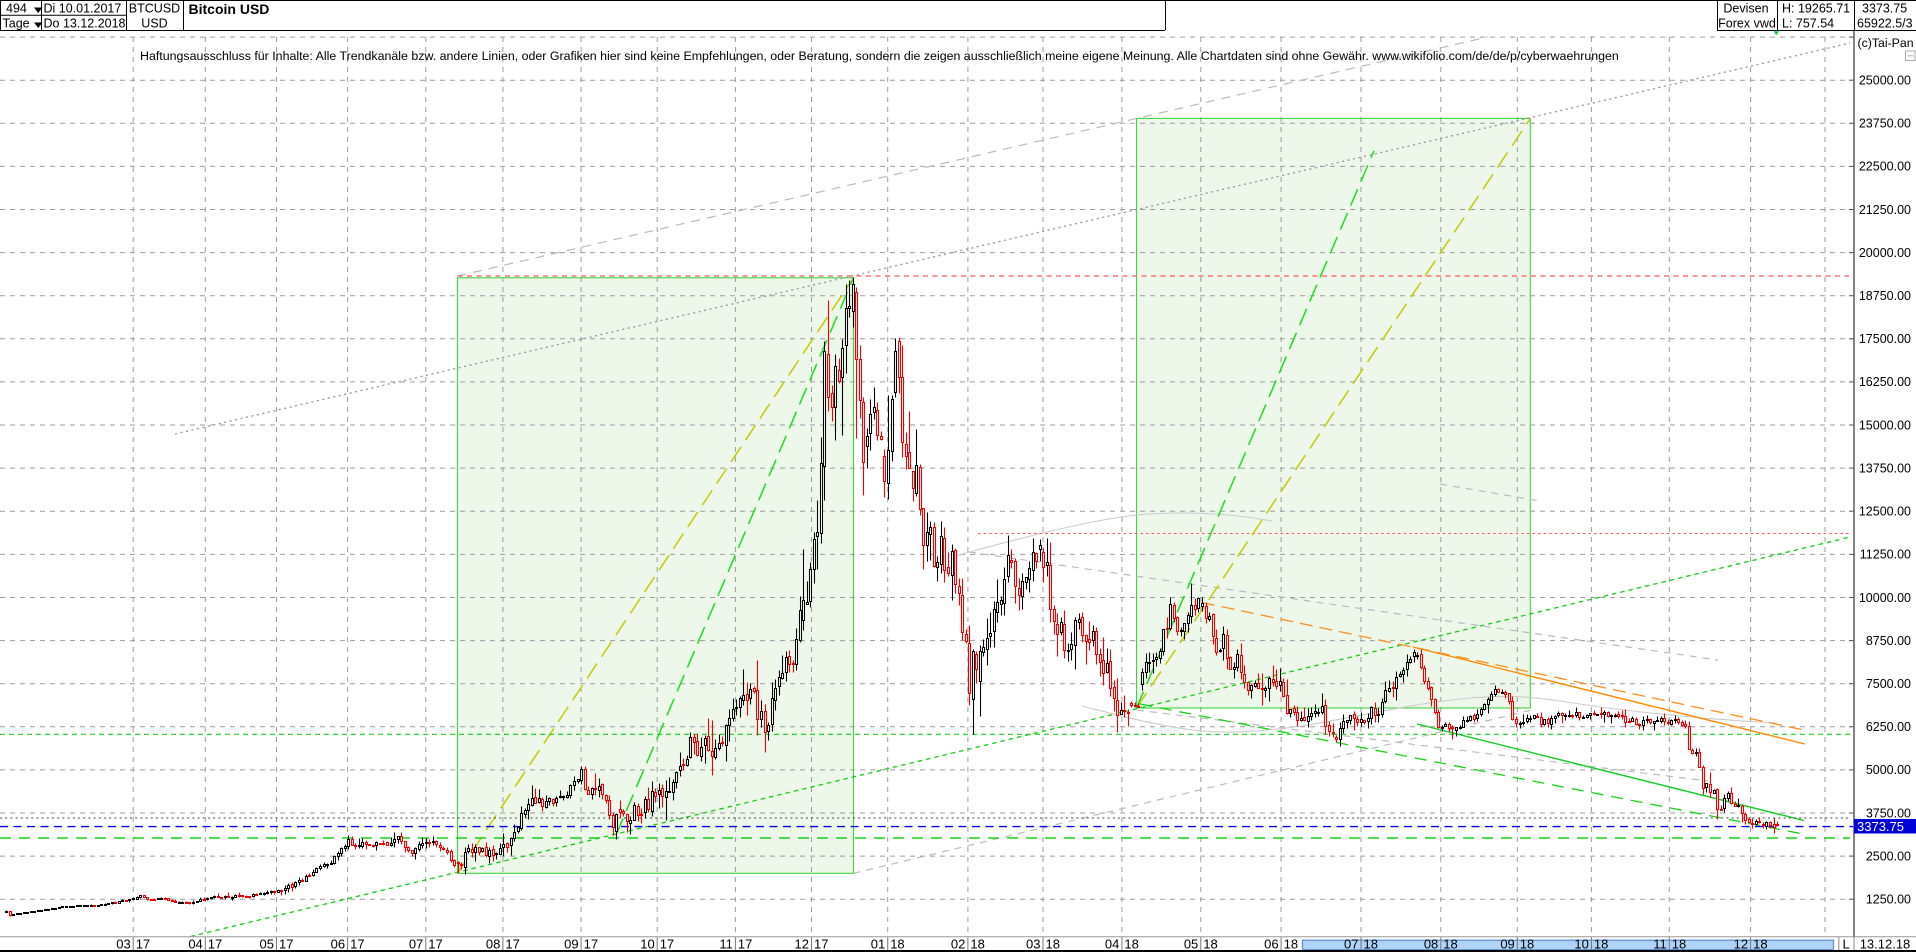 This screenshot has width=1916, height=952. I want to click on svg-text: 65922.5/3, so click(1885, 24).